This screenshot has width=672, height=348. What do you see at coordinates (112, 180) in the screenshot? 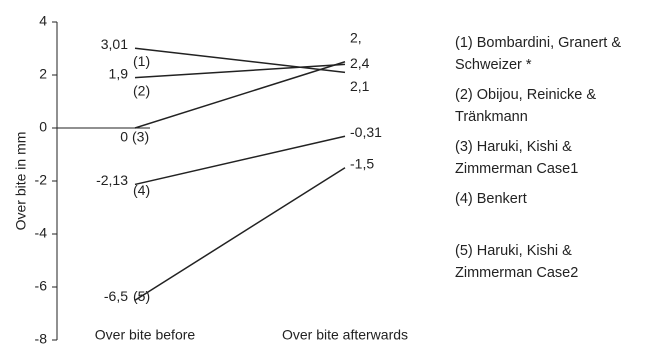
I see `value-label: -2,13` at bounding box center [112, 180].